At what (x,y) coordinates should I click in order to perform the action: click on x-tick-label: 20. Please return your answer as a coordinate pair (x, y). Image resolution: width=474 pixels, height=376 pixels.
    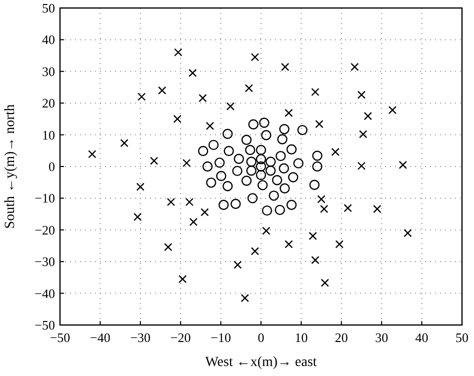
    Looking at the image, I should click on (341, 337).